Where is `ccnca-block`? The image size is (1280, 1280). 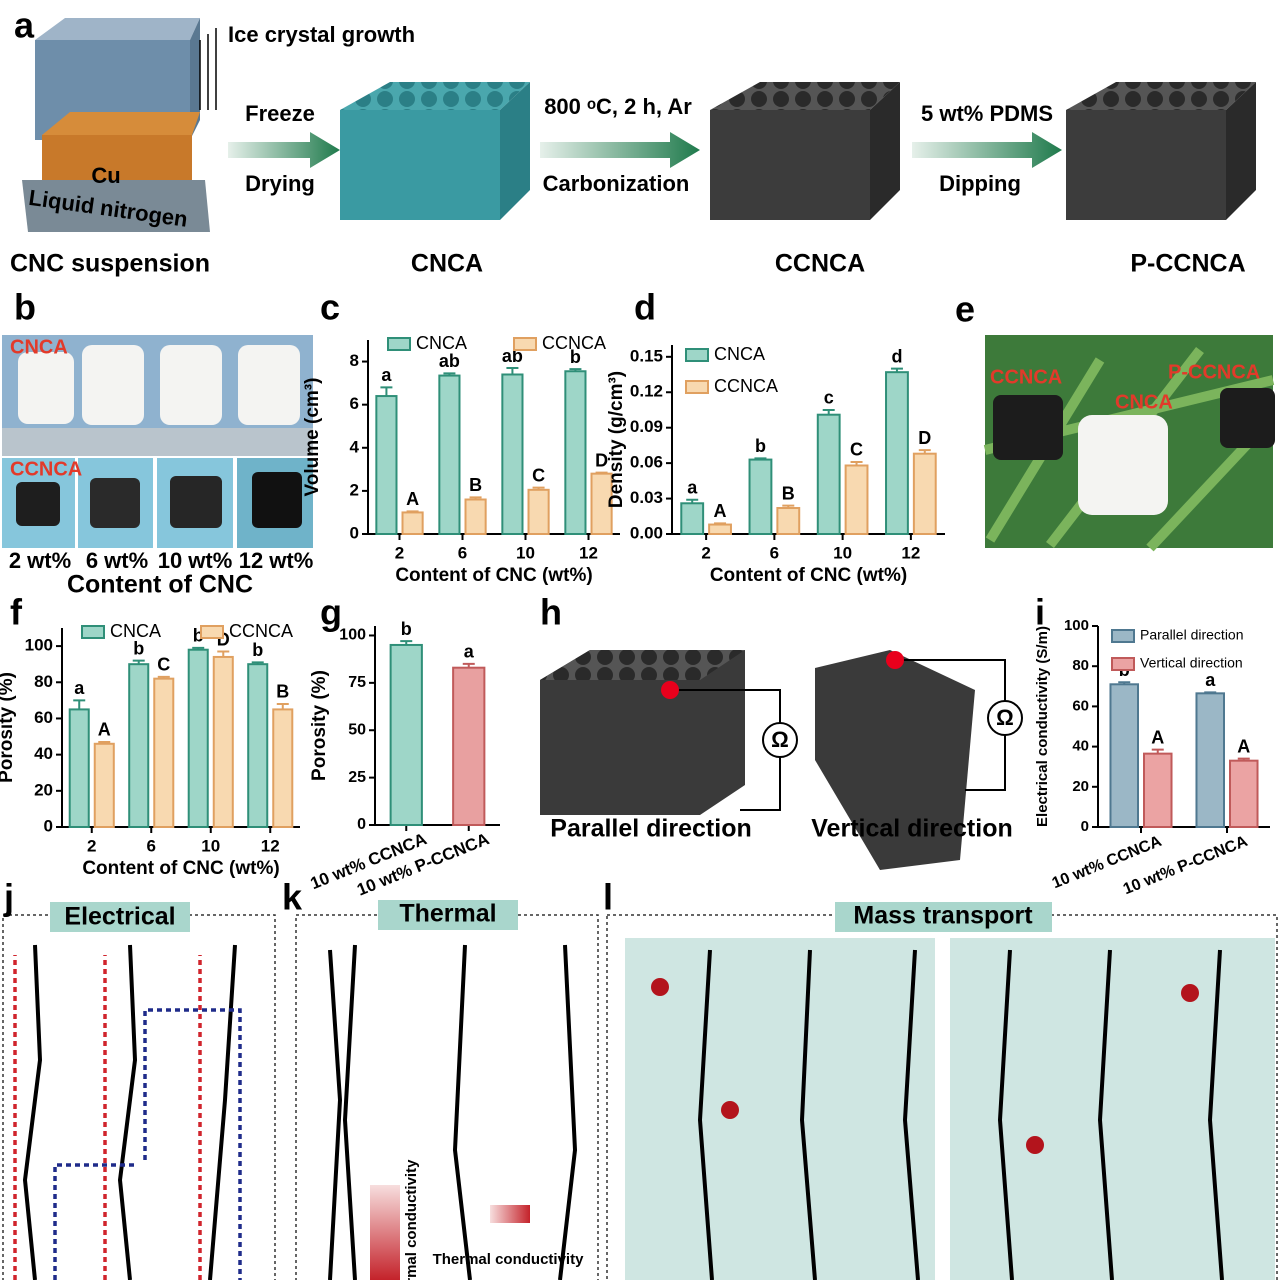 ccnca-block is located at coordinates (805, 151).